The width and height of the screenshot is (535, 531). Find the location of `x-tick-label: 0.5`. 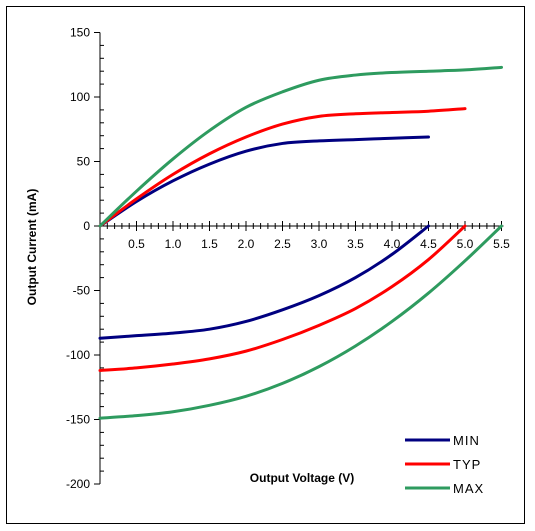

x-tick-label: 0.5 is located at coordinates (136, 244).